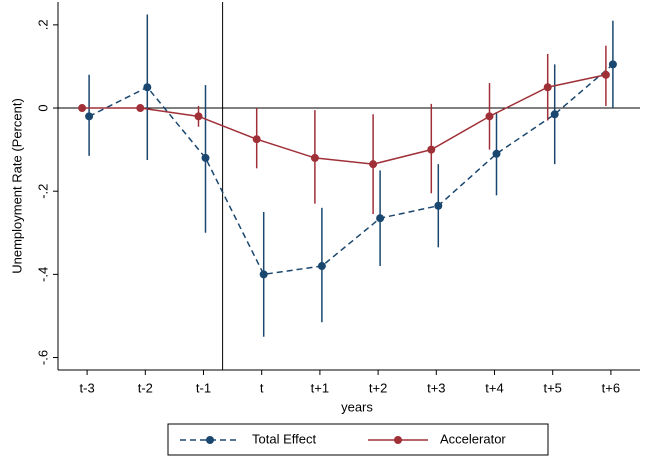 The width and height of the screenshot is (645, 459). Describe the element at coordinates (16, 186) in the screenshot. I see `y-axis-label: Unemployment Rate (Percent)` at that location.